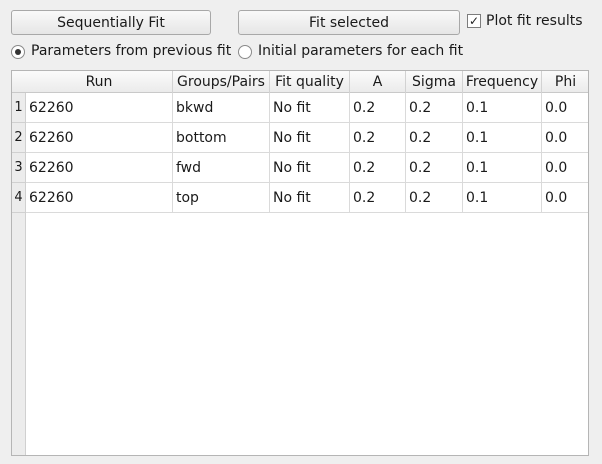 The width and height of the screenshot is (602, 464). I want to click on cell-group: bkwd, so click(221, 108).